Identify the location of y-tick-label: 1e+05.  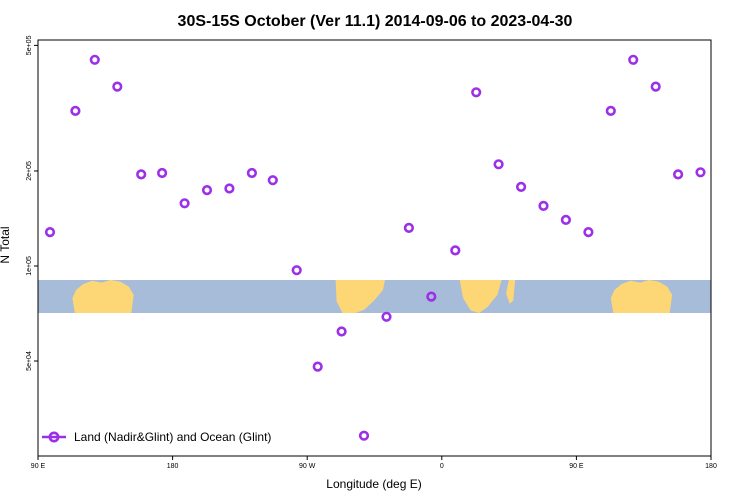
(29, 266).